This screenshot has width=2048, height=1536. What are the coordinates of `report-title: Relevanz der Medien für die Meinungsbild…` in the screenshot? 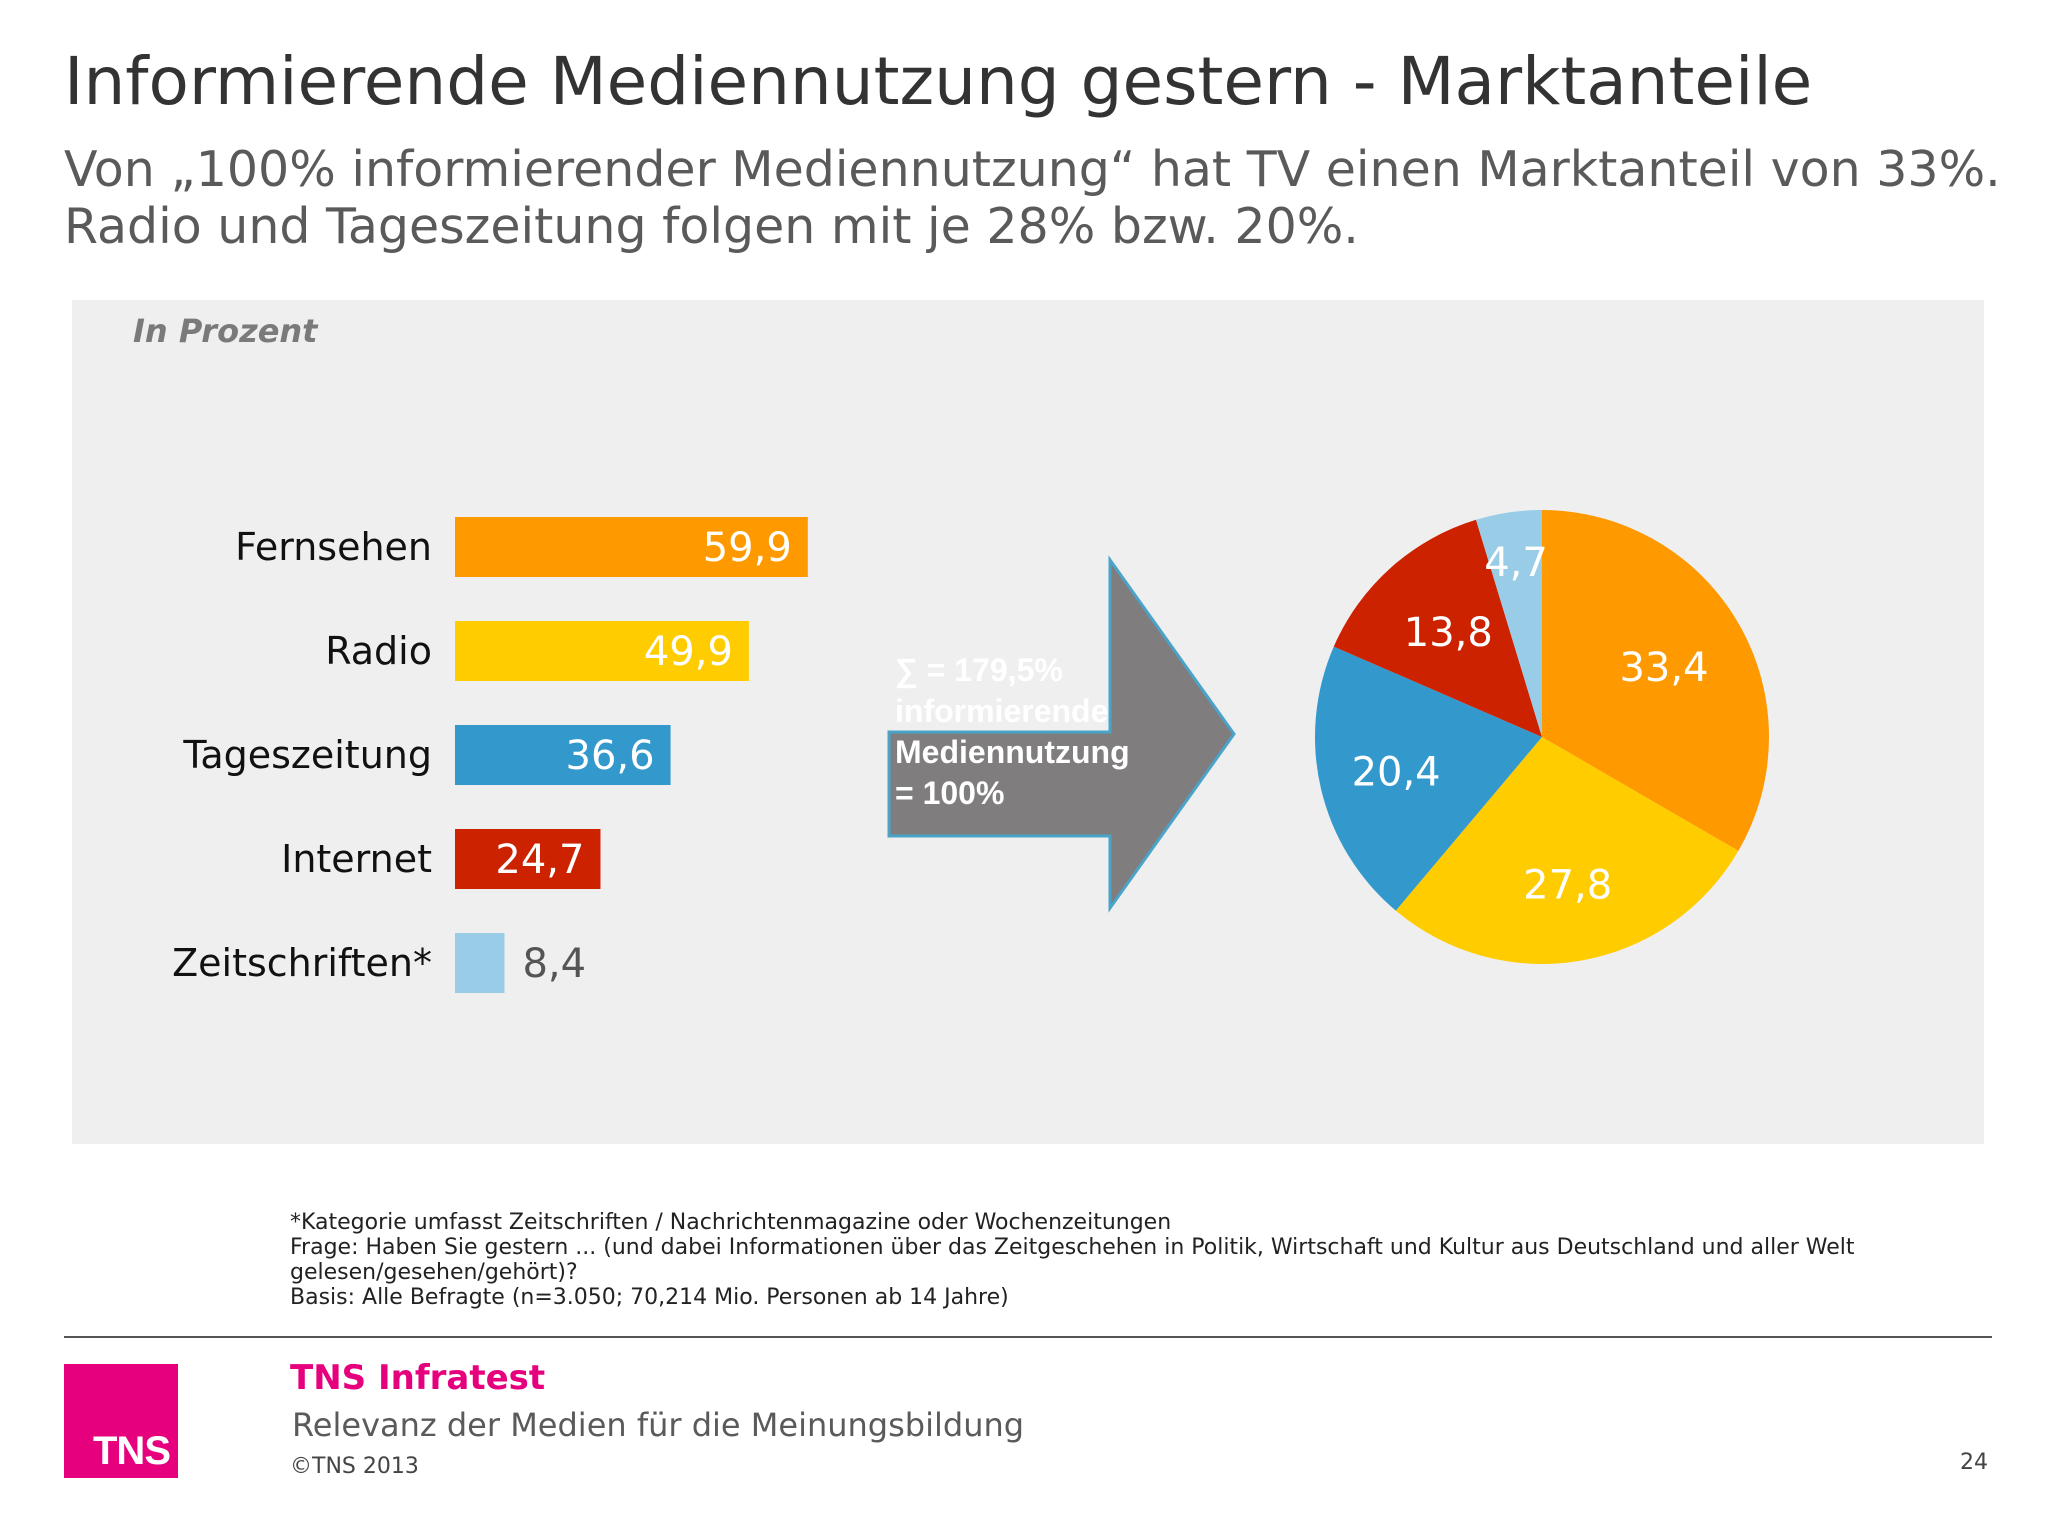 It's located at (658, 1425).